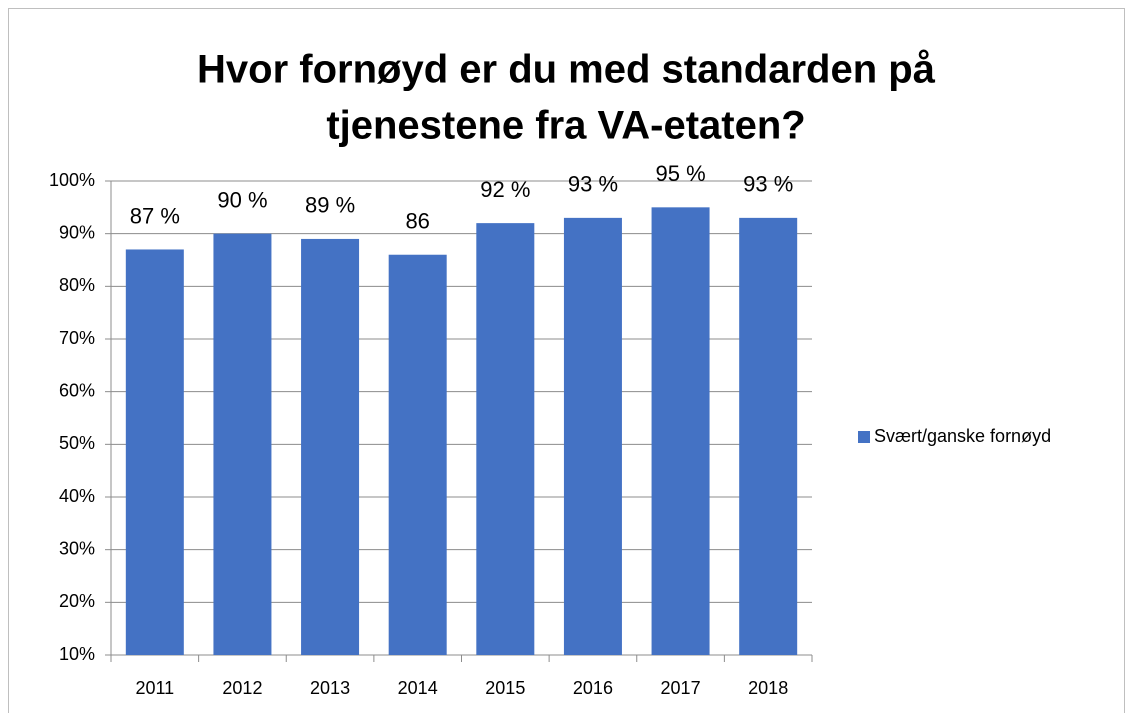 This screenshot has width=1132, height=713. Describe the element at coordinates (565, 126) in the screenshot. I see `chart-title: tjenestene fra VA-etaten?` at that location.